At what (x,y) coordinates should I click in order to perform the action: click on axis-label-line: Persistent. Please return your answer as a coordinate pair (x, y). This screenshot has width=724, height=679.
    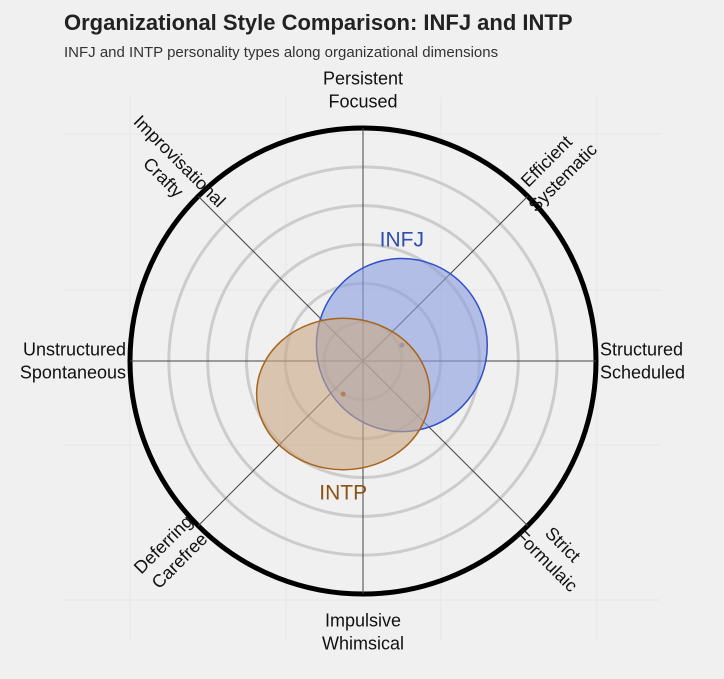
    Looking at the image, I should click on (363, 79).